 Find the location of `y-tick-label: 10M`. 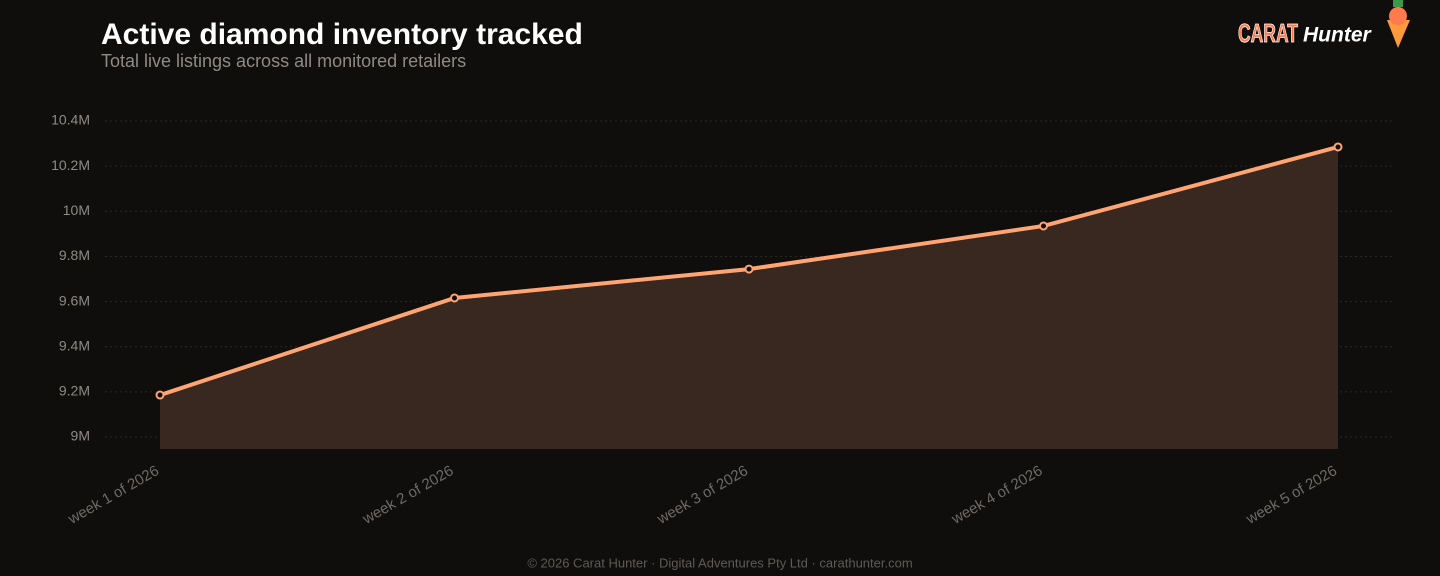

y-tick-label: 10M is located at coordinates (76, 210).